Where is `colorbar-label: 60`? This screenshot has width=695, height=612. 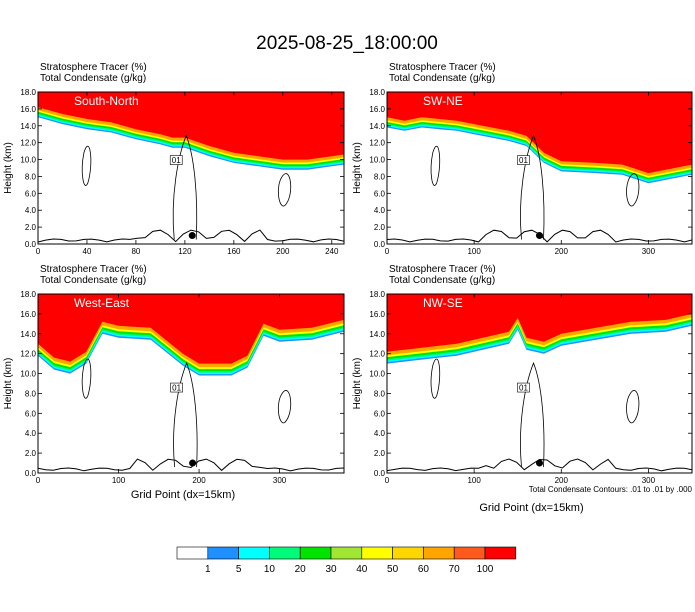
colorbar-label: 60 is located at coordinates (424, 569).